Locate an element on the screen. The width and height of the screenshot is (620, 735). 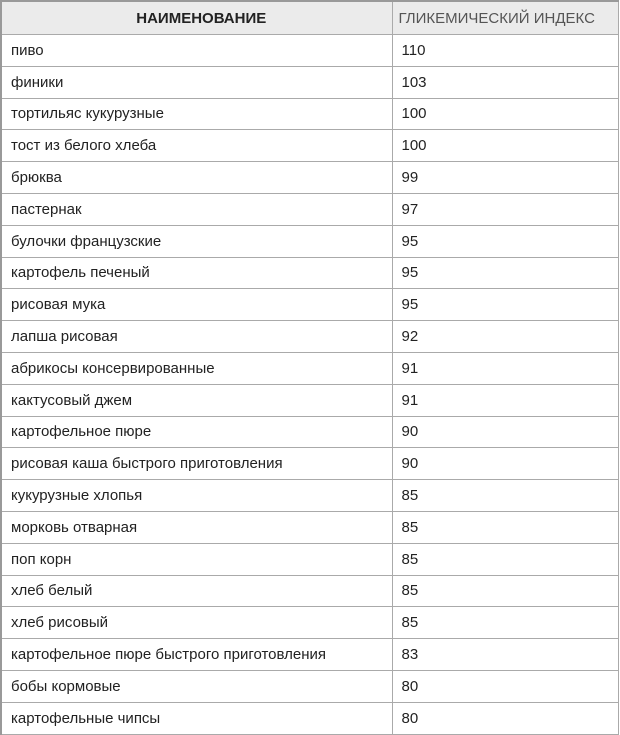
product-name-cell: кукурузные хлопья is located at coordinates (196, 495).